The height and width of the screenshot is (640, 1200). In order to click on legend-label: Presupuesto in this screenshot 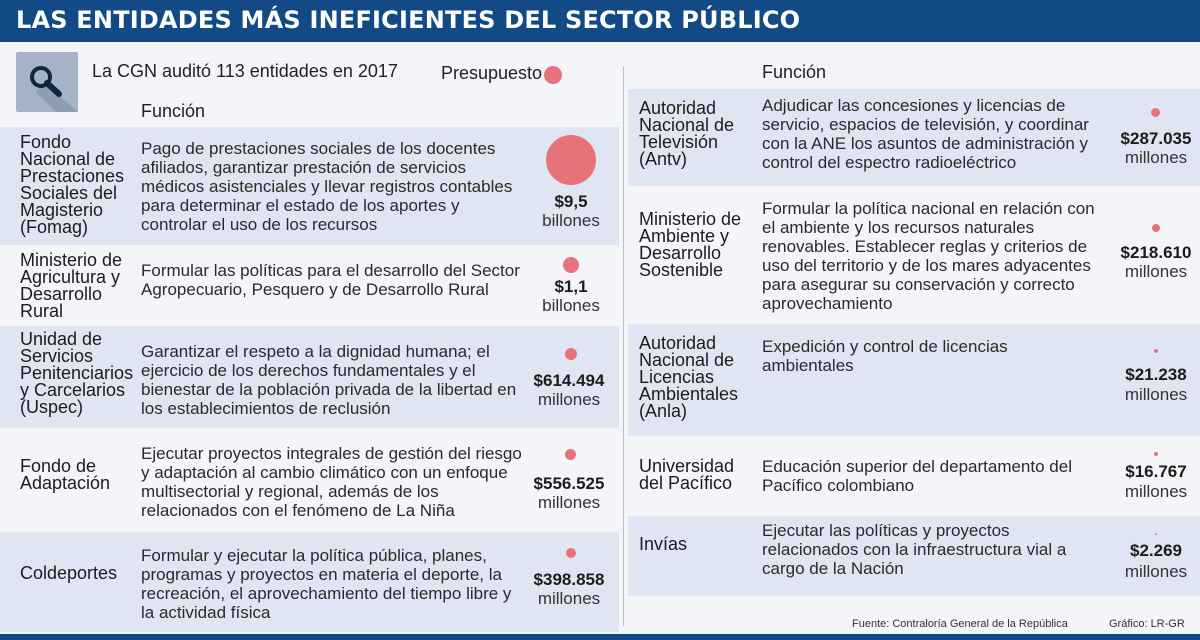, I will do `click(492, 73)`.